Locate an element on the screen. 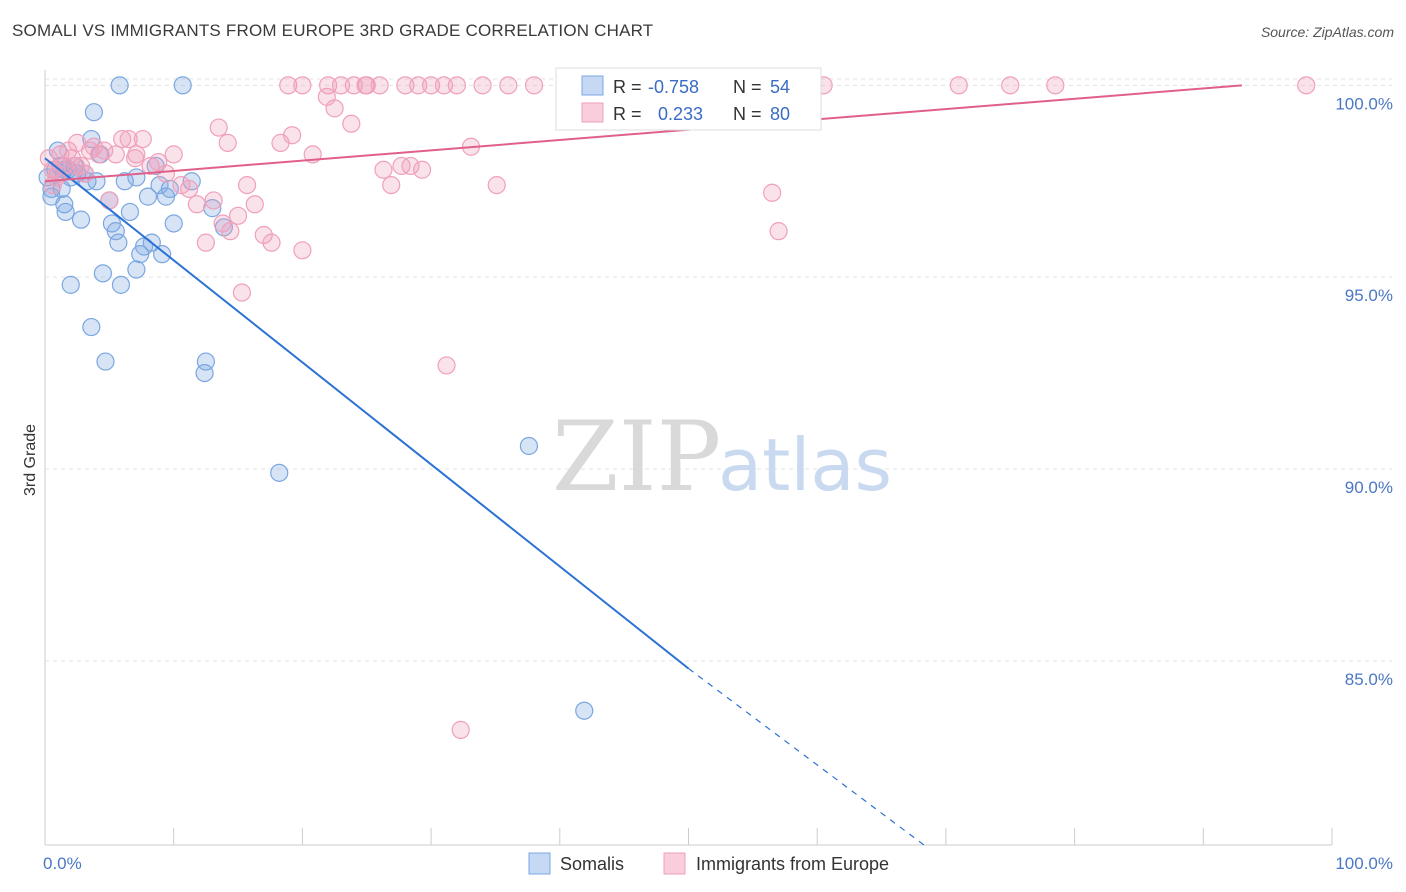 The height and width of the screenshot is (892, 1406). watermark-atlas: atlas is located at coordinates (805, 465).